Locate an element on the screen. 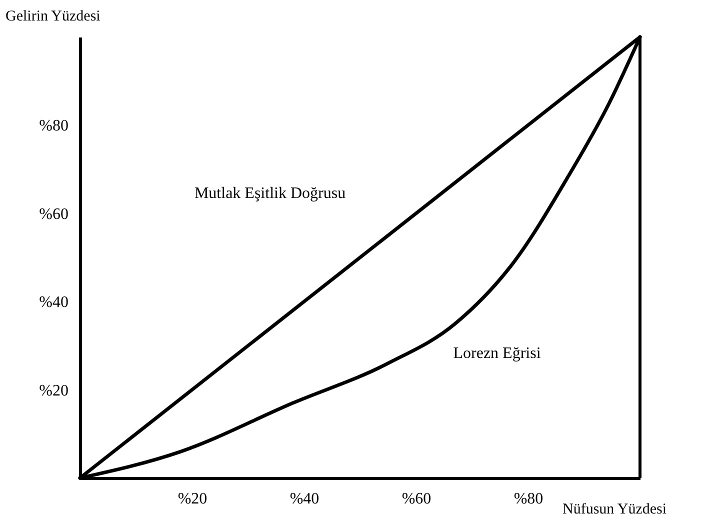  x-tick-label: %40 is located at coordinates (305, 499).